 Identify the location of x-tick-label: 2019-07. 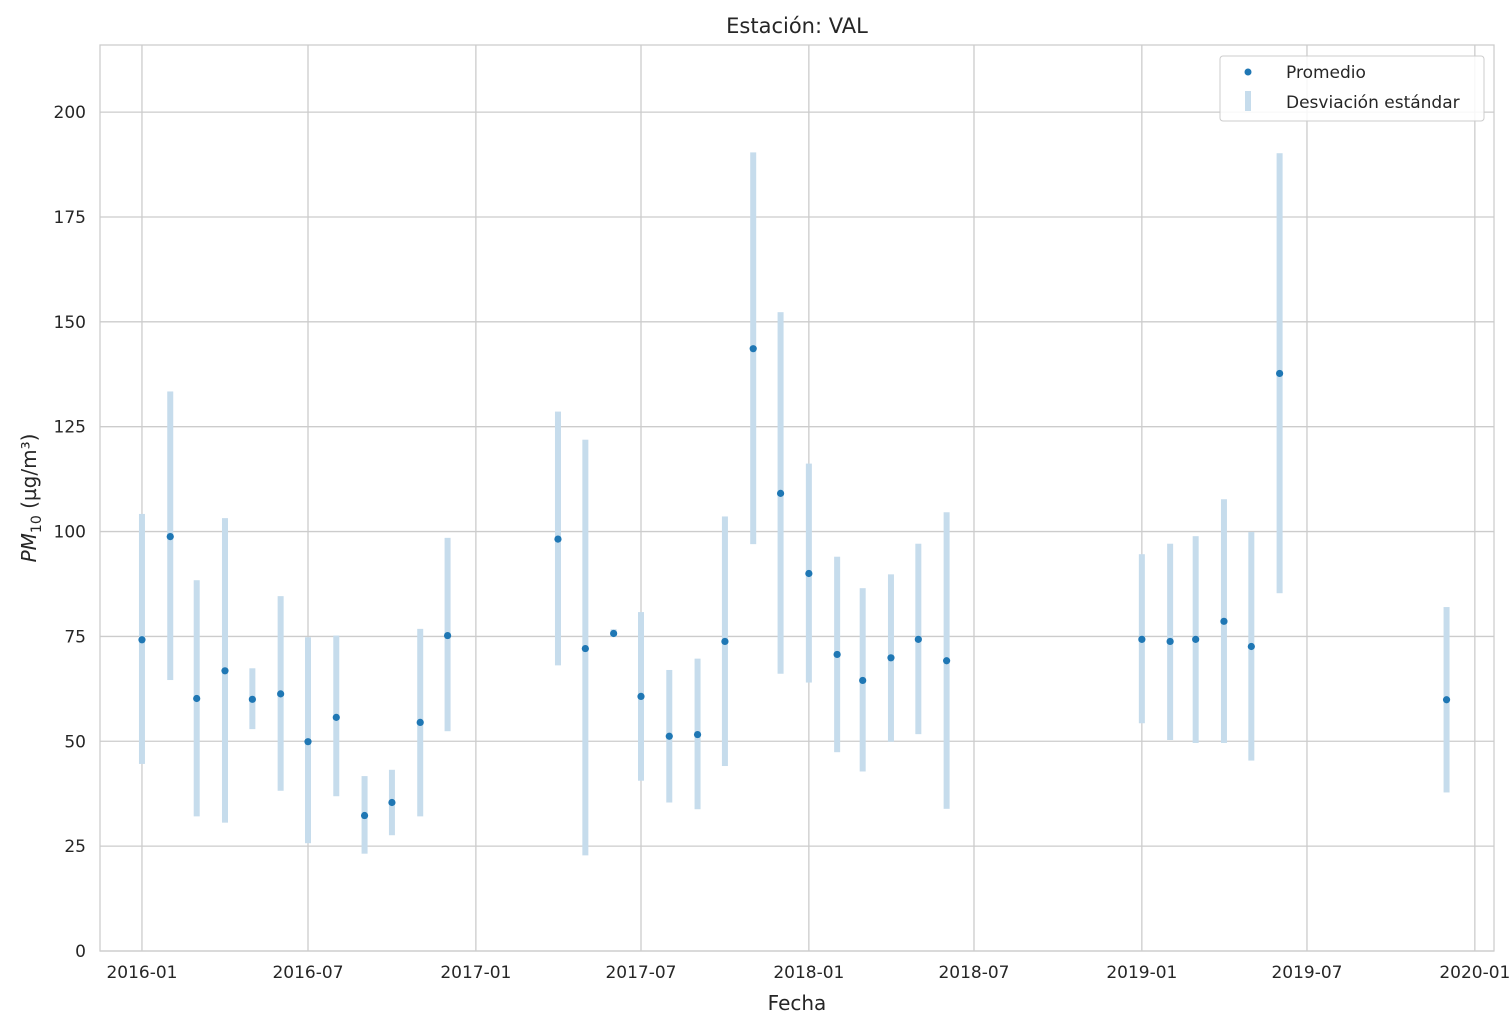
(1306, 973).